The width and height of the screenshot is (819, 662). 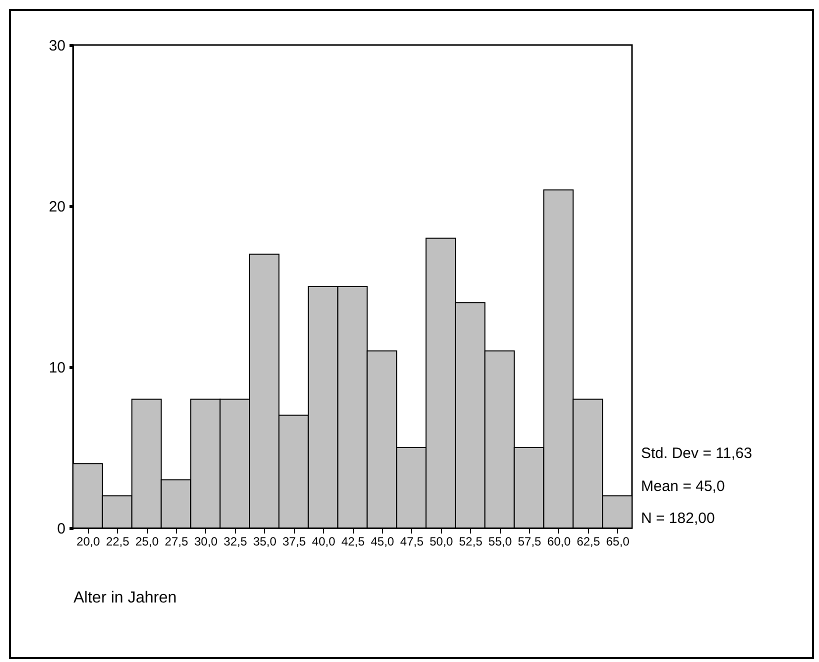 What do you see at coordinates (471, 541) in the screenshot?
I see `x-tick-label: 52,5` at bounding box center [471, 541].